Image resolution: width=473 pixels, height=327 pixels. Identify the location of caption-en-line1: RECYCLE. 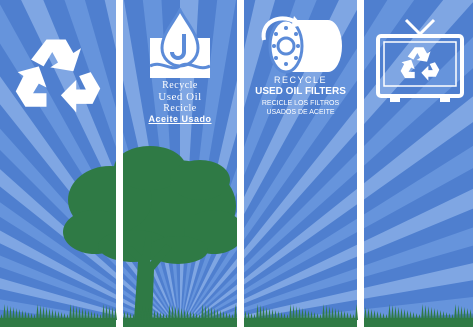
(300, 80).